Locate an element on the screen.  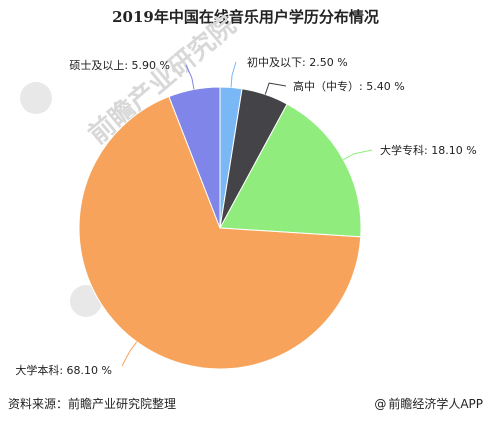
slice-label-3: 大学本科: 68.10 % is located at coordinates (63, 370).